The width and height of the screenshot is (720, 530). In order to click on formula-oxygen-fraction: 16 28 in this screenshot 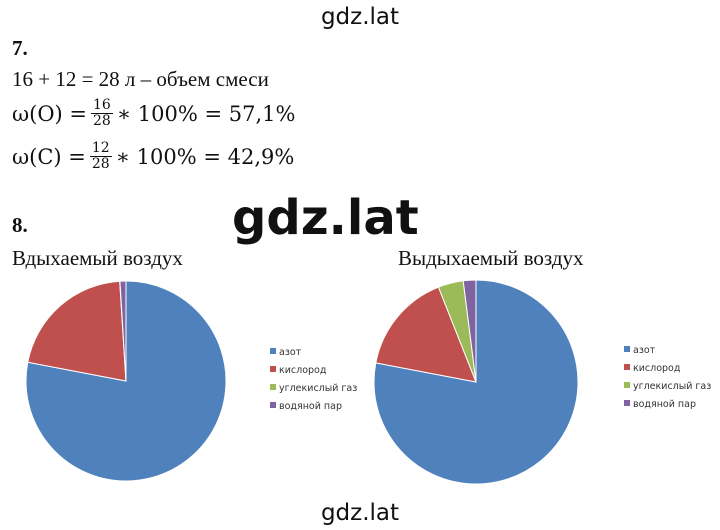, I will do `click(102, 113)`.